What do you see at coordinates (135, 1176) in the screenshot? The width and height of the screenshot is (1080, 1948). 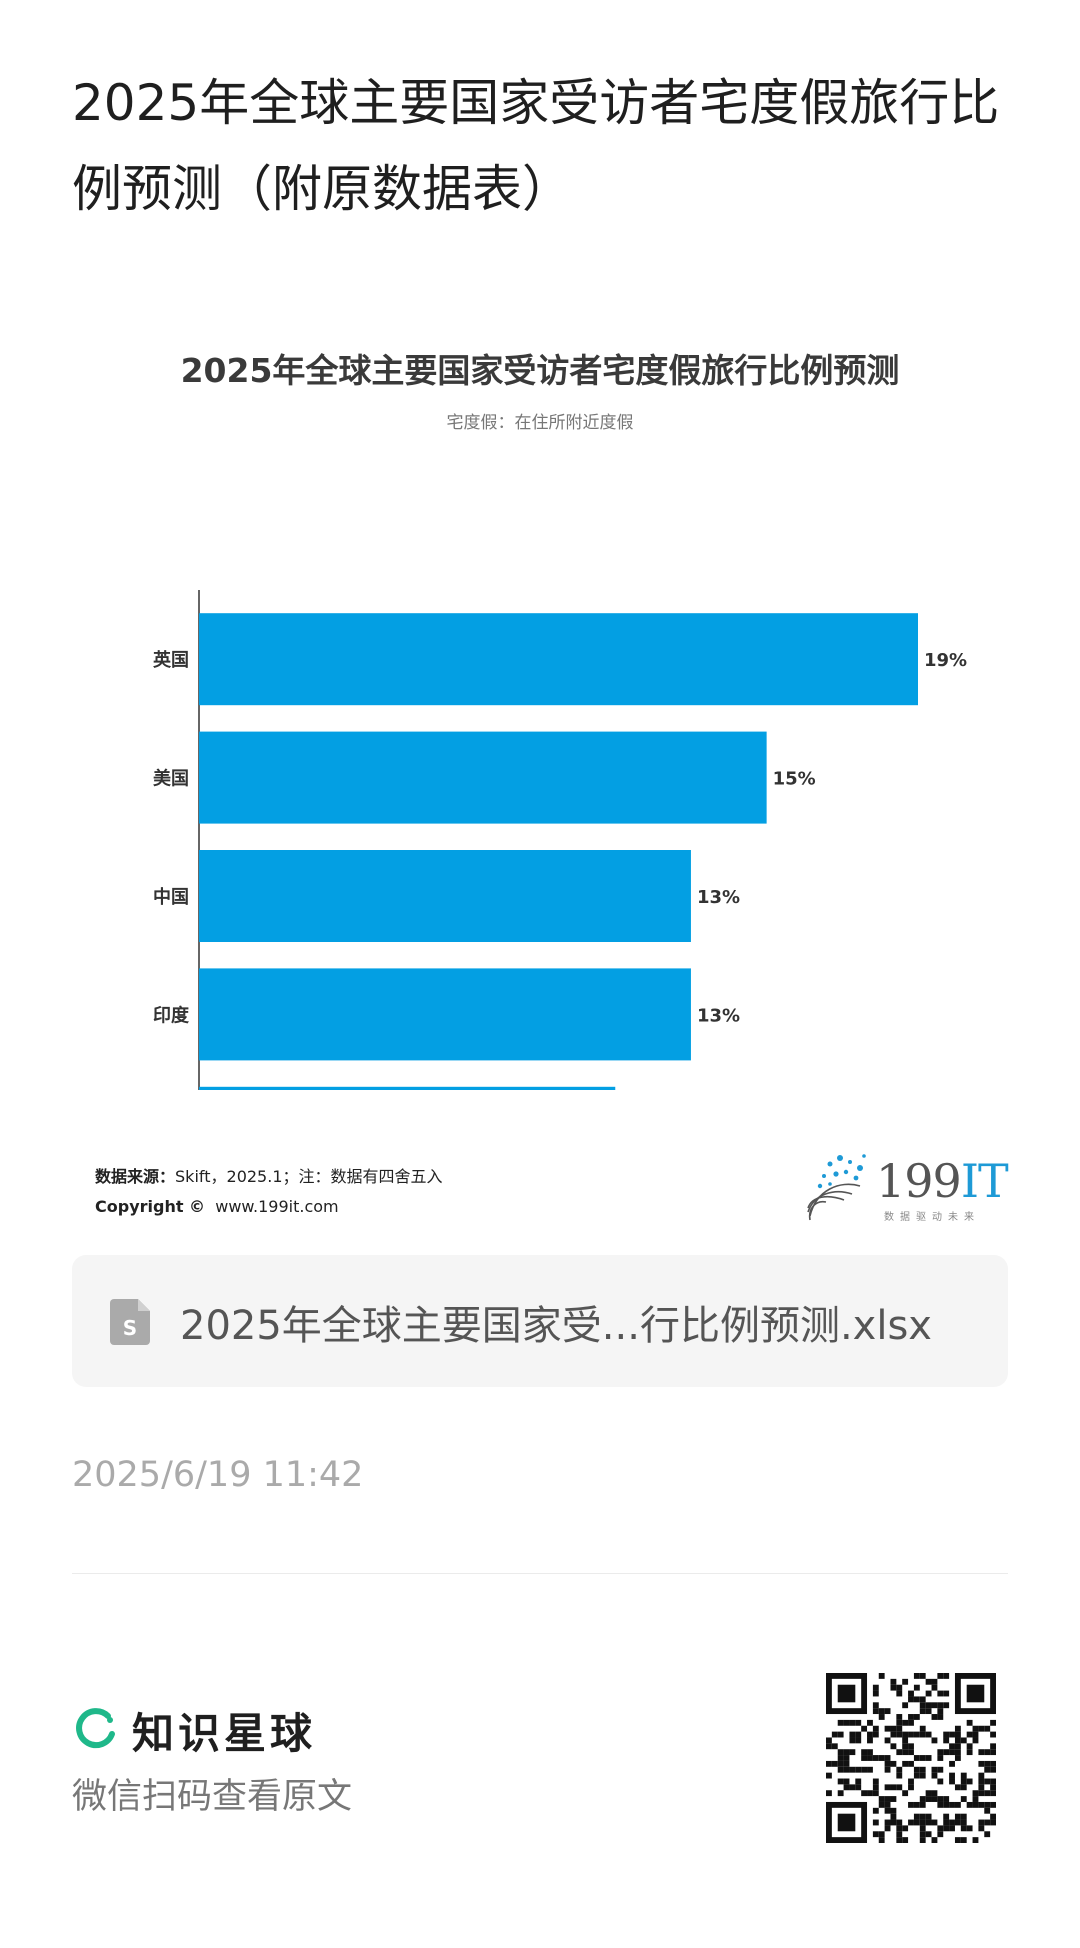 I see `source-label: 数据来源：` at bounding box center [135, 1176].